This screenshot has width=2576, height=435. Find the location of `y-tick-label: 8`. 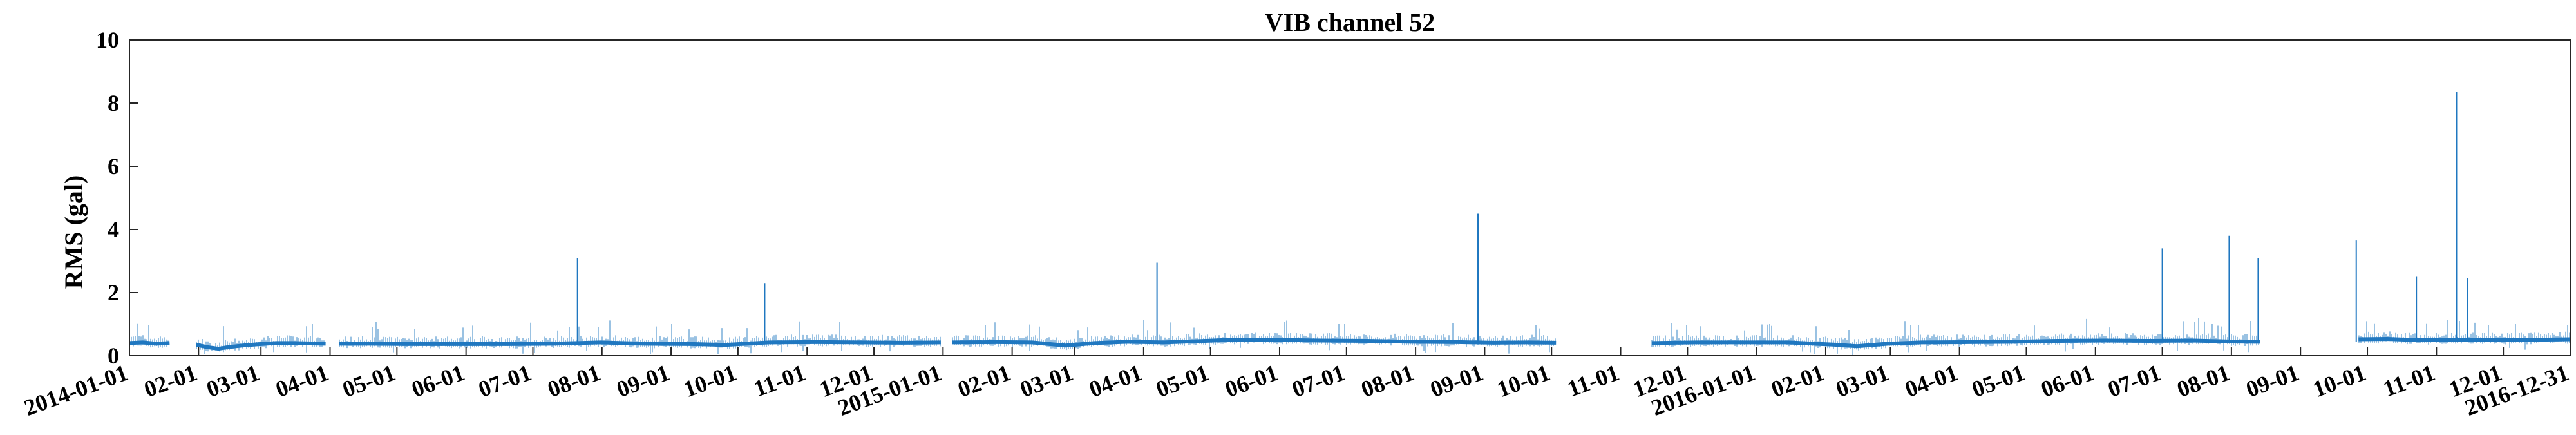

y-tick-label: 8 is located at coordinates (113, 103).